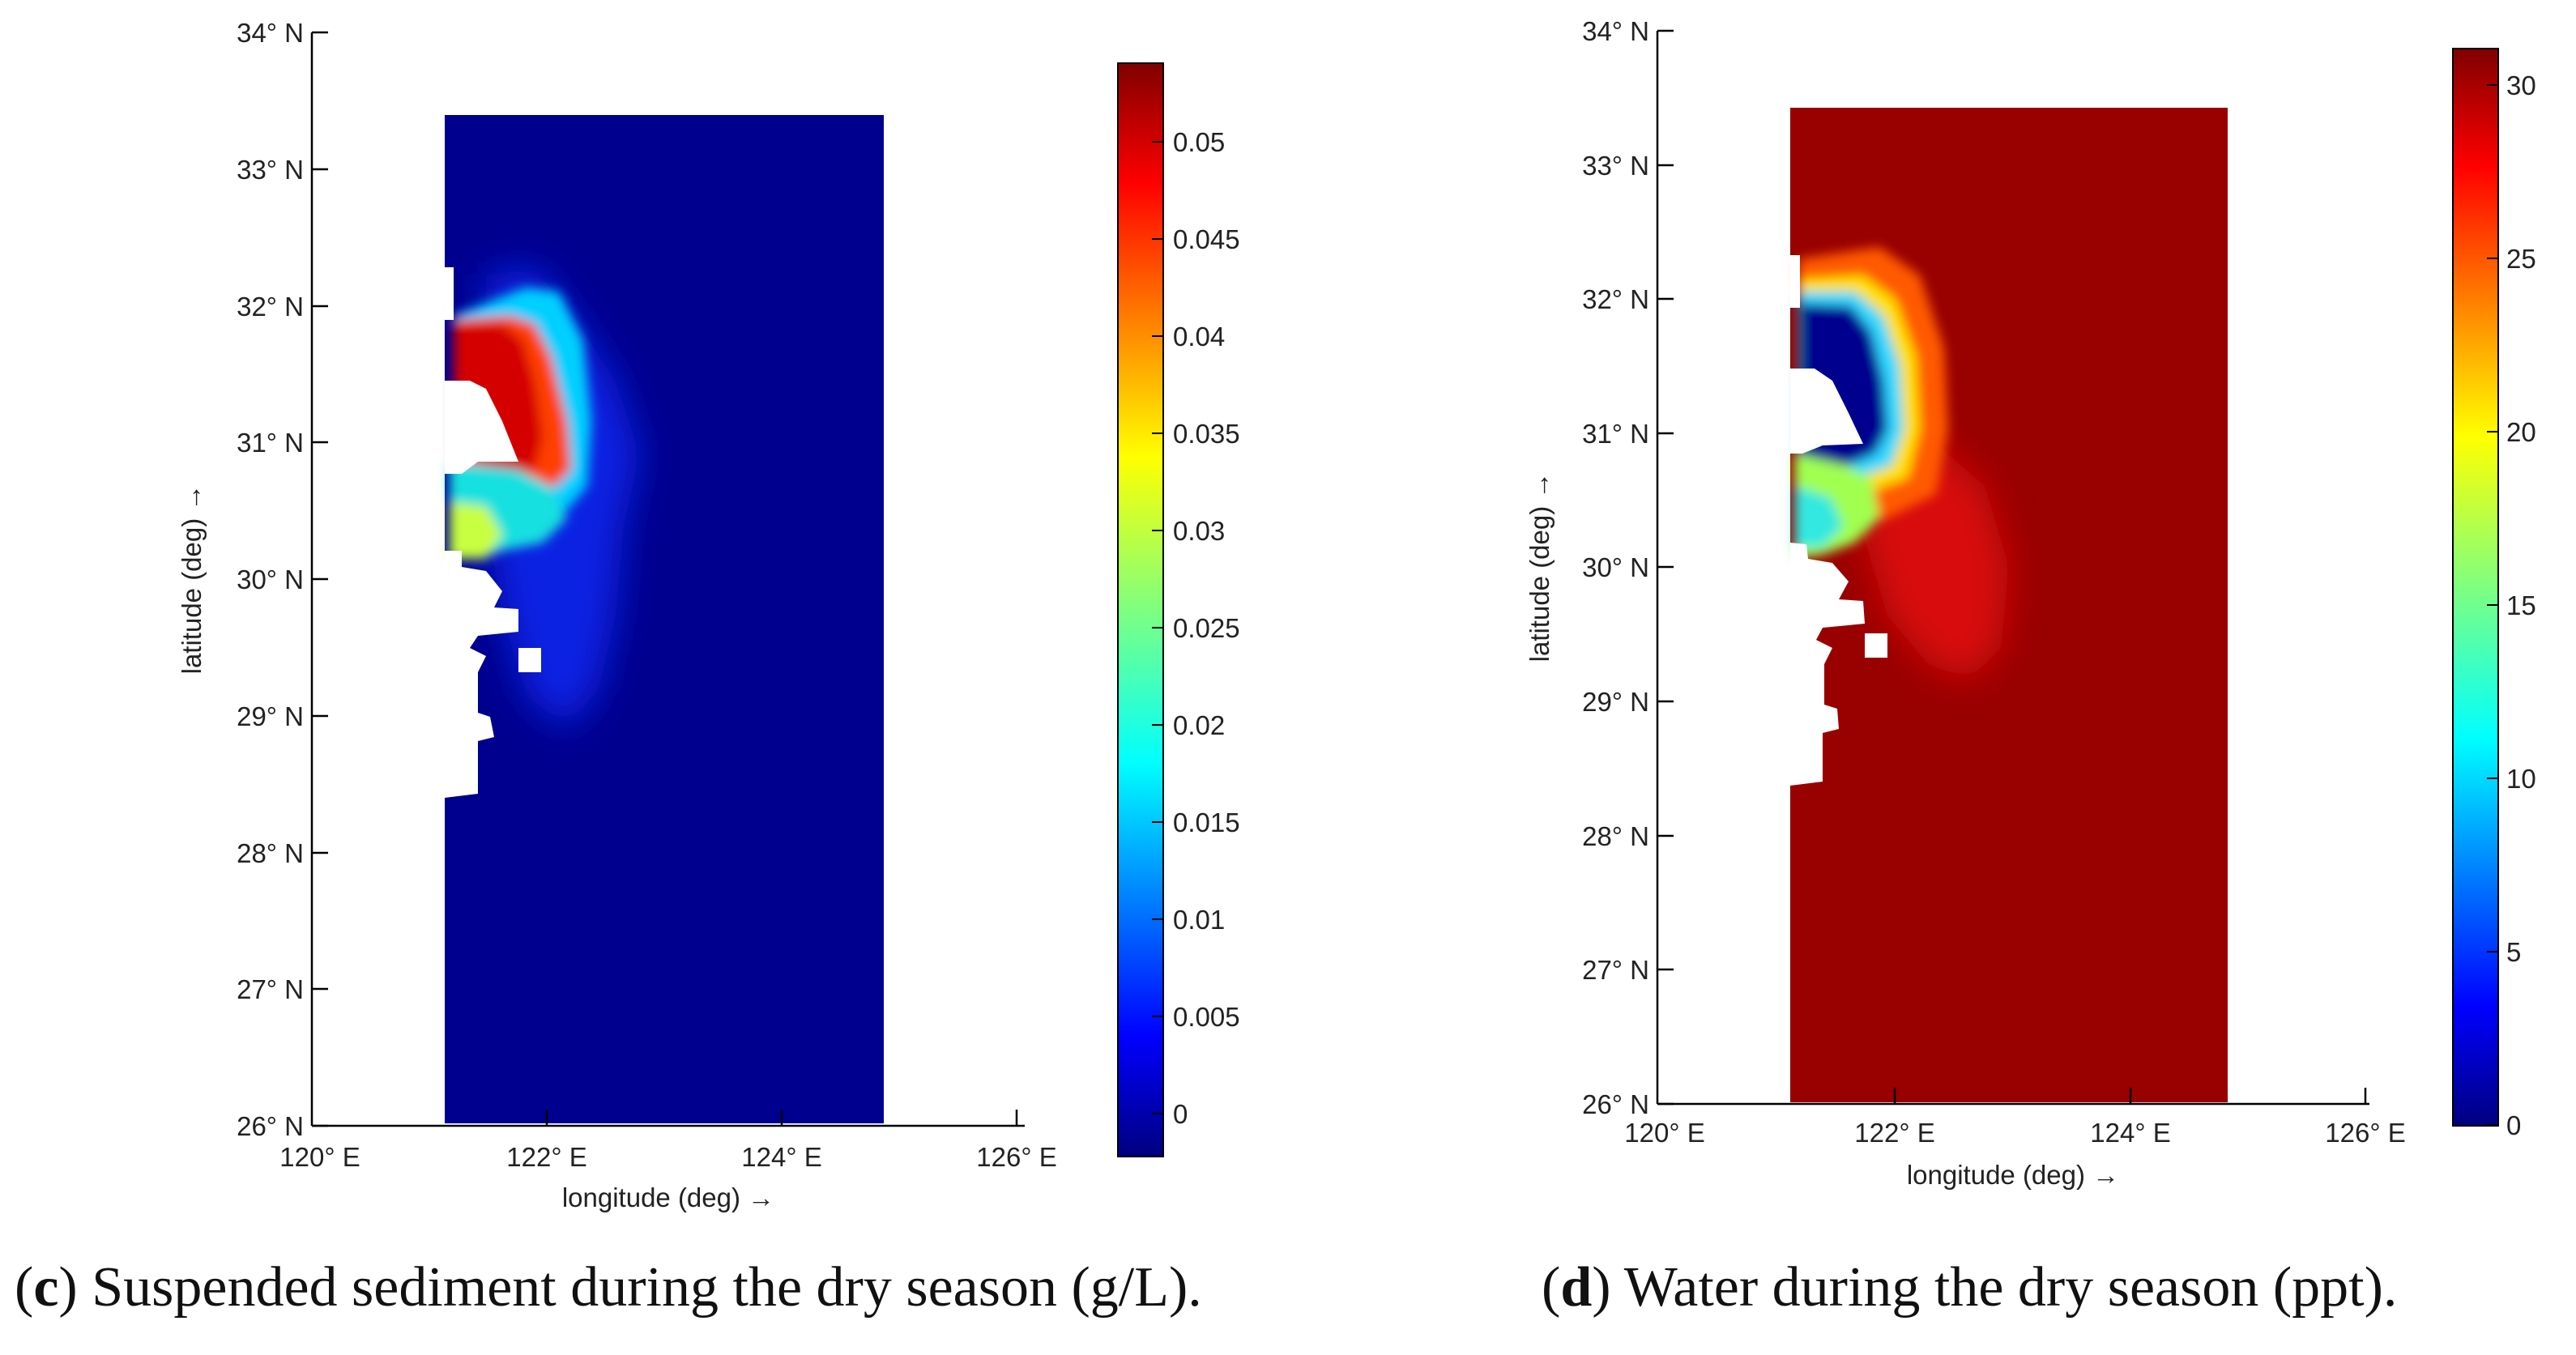 The image size is (2576, 1355). I want to click on panel-d-colorbar-labels: 0 5 10 15 20 25 30, so click(2521, 605).